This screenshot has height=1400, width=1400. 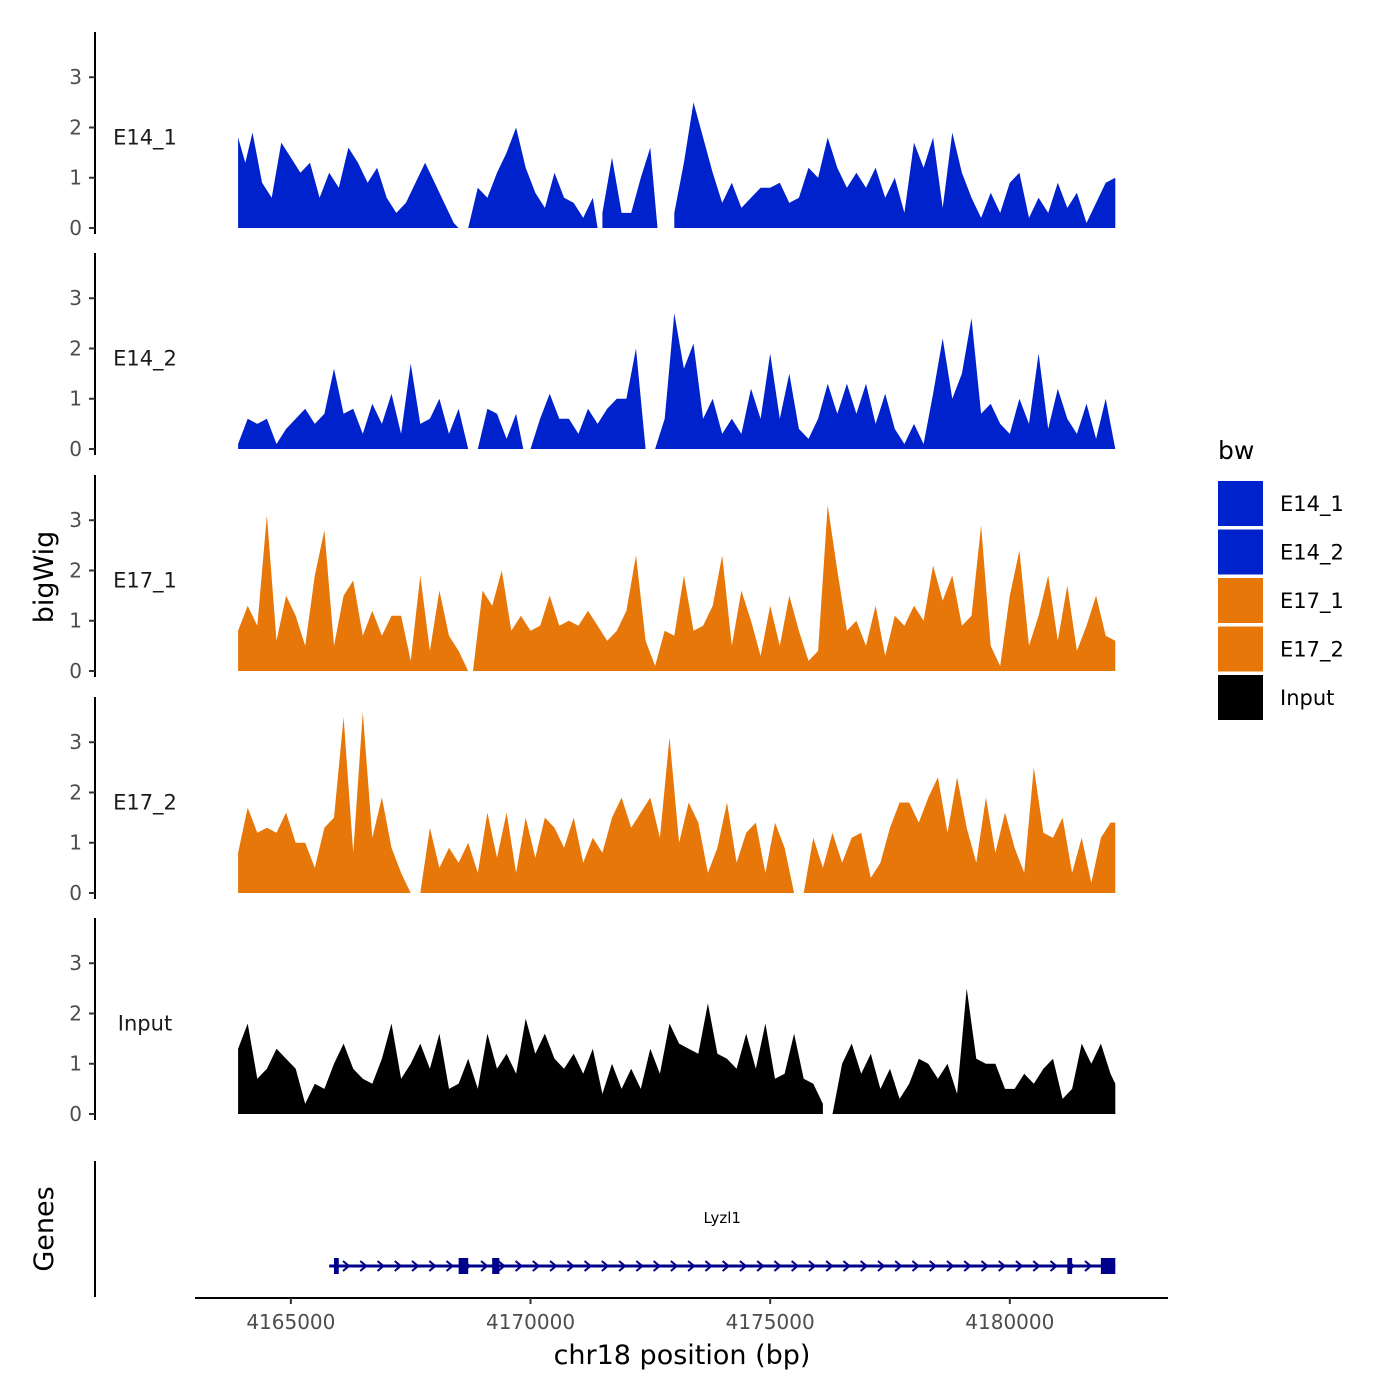 I want to click on y-axis-title: bigWig, so click(x=44, y=577).